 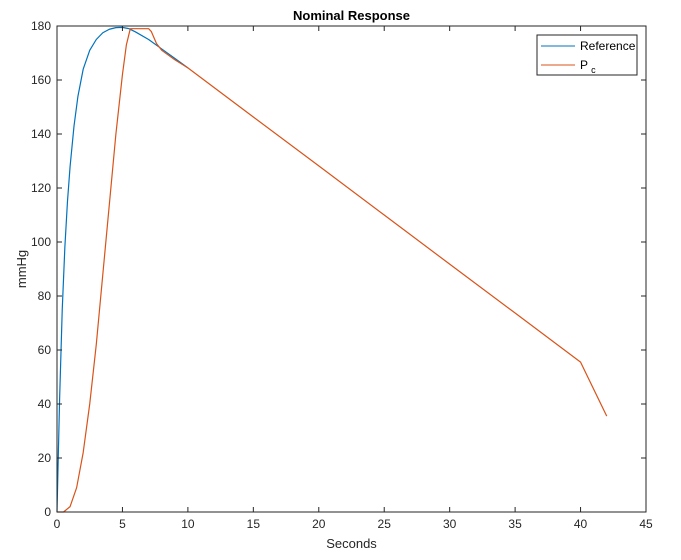 What do you see at coordinates (515, 524) in the screenshot?
I see `x-tick-label: 35` at bounding box center [515, 524].